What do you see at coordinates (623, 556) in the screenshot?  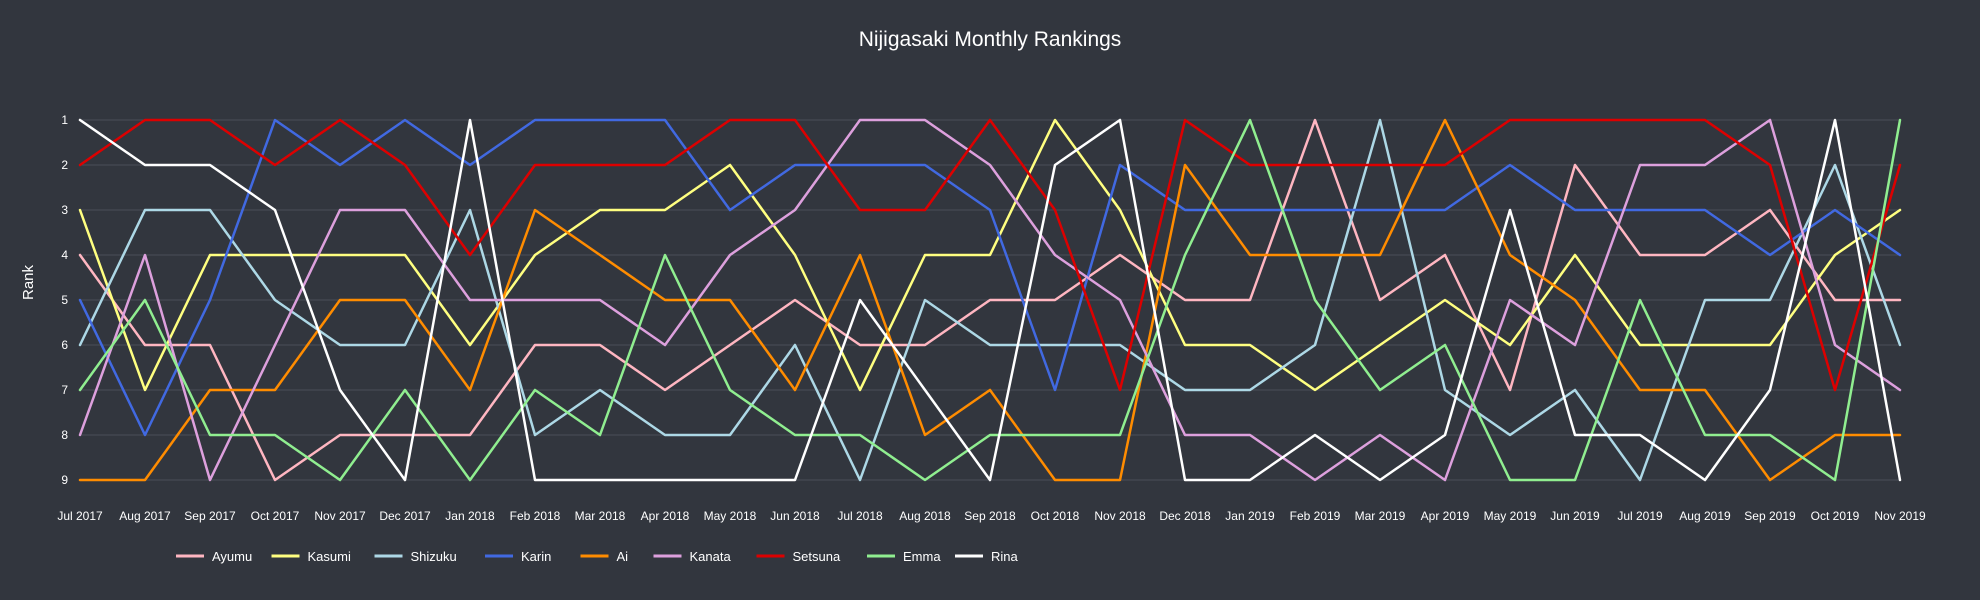 I see `legend-label: Ai` at bounding box center [623, 556].